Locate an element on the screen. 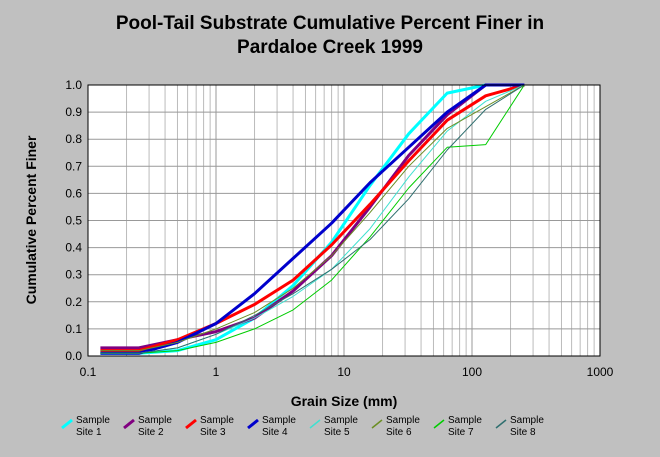  y-tick-labels: 0.0 0.1 0.2 0.3 0.4 0.5 0.6 0.7 0.8 0.9 1.0 is located at coordinates (73, 220).